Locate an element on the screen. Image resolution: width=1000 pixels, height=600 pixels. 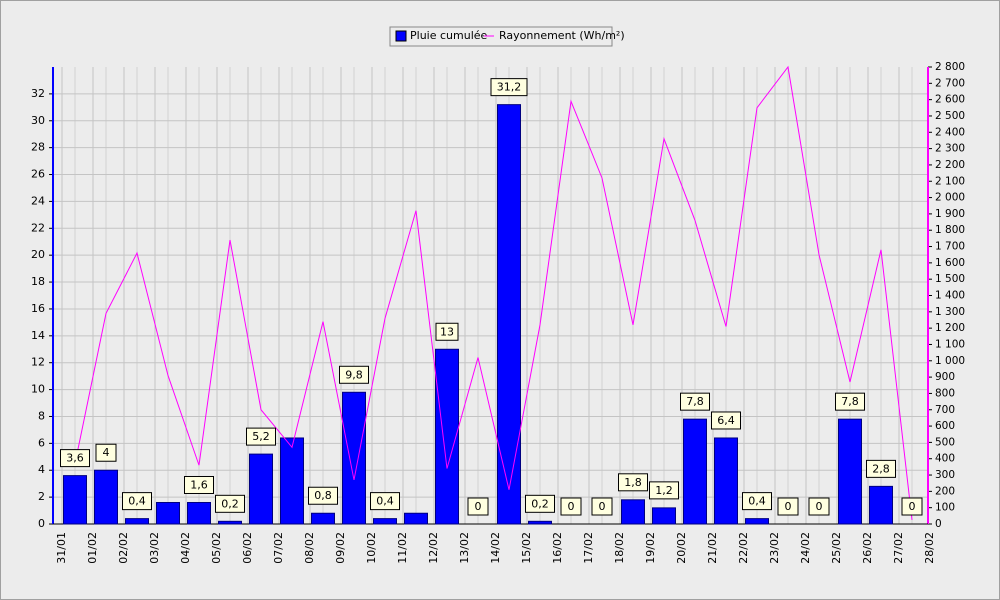
y-tick-label: 6 is located at coordinates (41, 442).